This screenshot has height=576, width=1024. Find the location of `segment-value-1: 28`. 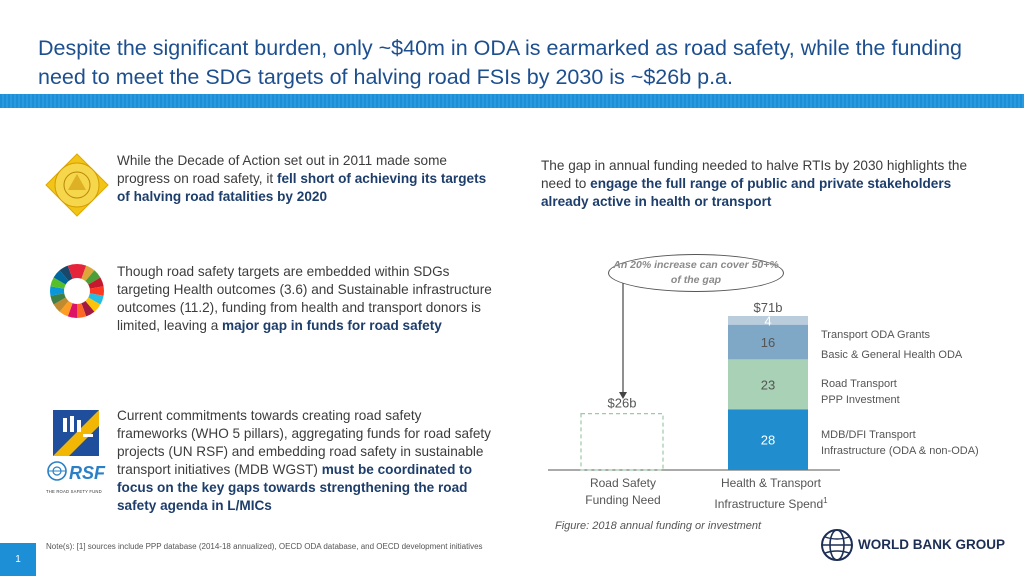

segment-value-1: 28 is located at coordinates (768, 440).